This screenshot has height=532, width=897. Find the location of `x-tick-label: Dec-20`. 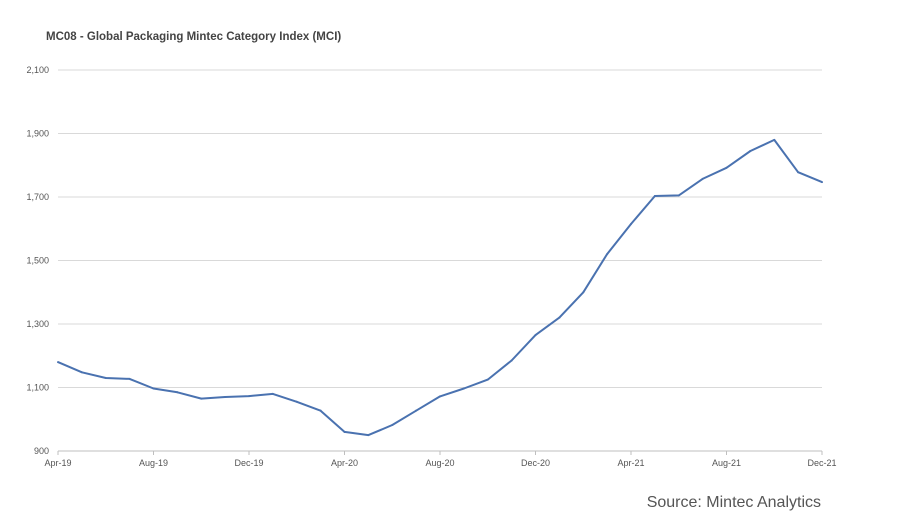

x-tick-label: Dec-20 is located at coordinates (535, 463).